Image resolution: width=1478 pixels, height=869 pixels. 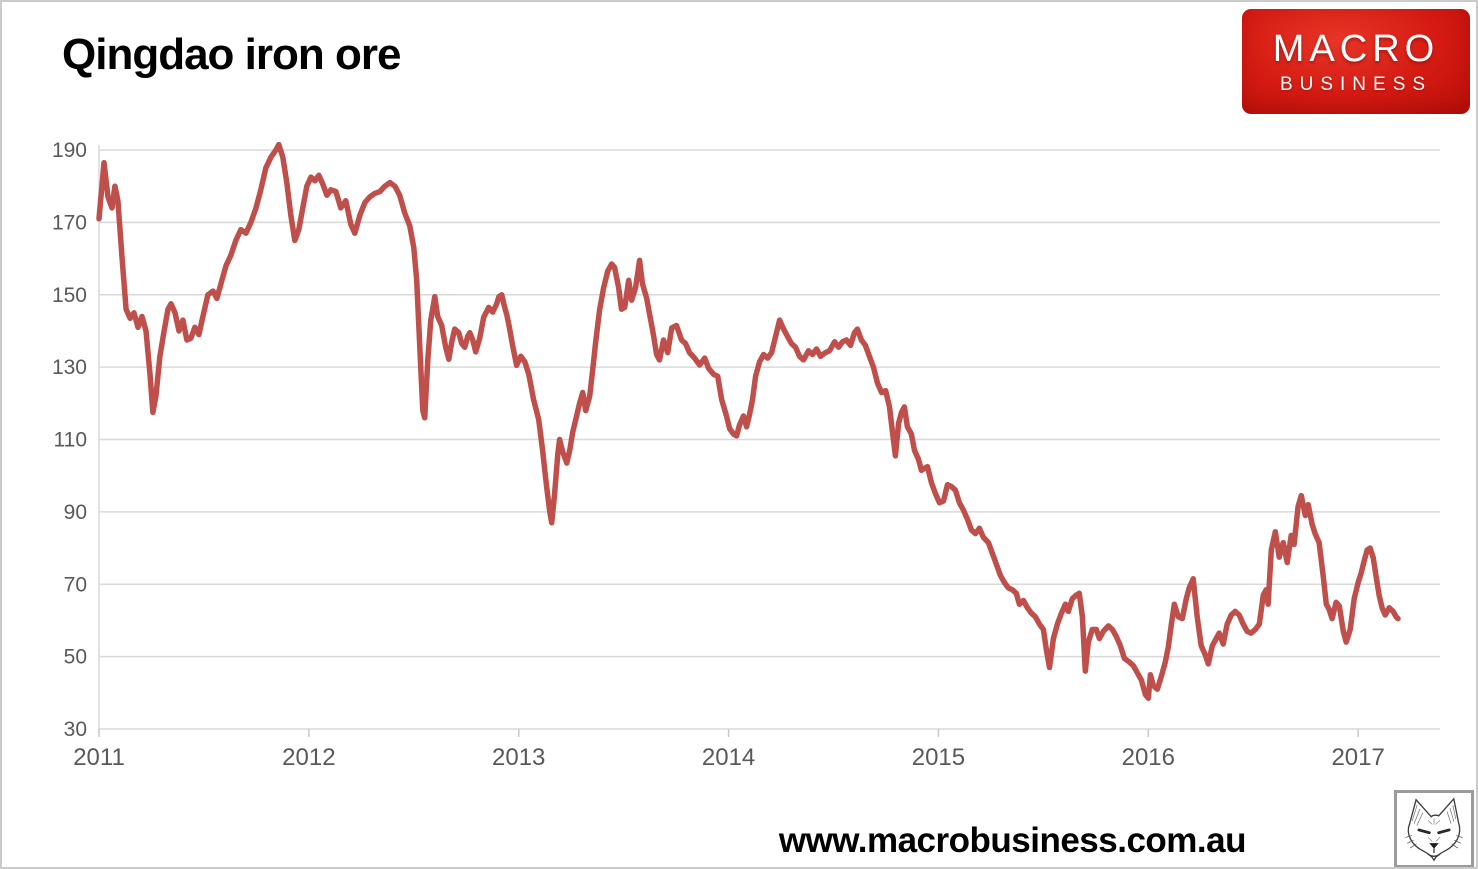 What do you see at coordinates (308, 757) in the screenshot?
I see `x-tick-label: 2012` at bounding box center [308, 757].